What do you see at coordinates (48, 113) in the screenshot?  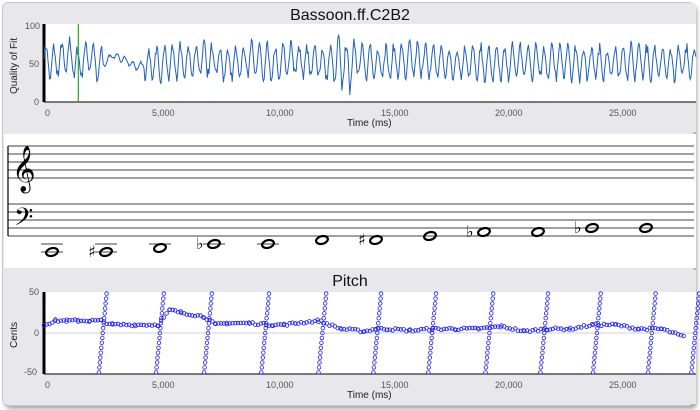 I see `fit-x-tick-0: 0` at bounding box center [48, 113].